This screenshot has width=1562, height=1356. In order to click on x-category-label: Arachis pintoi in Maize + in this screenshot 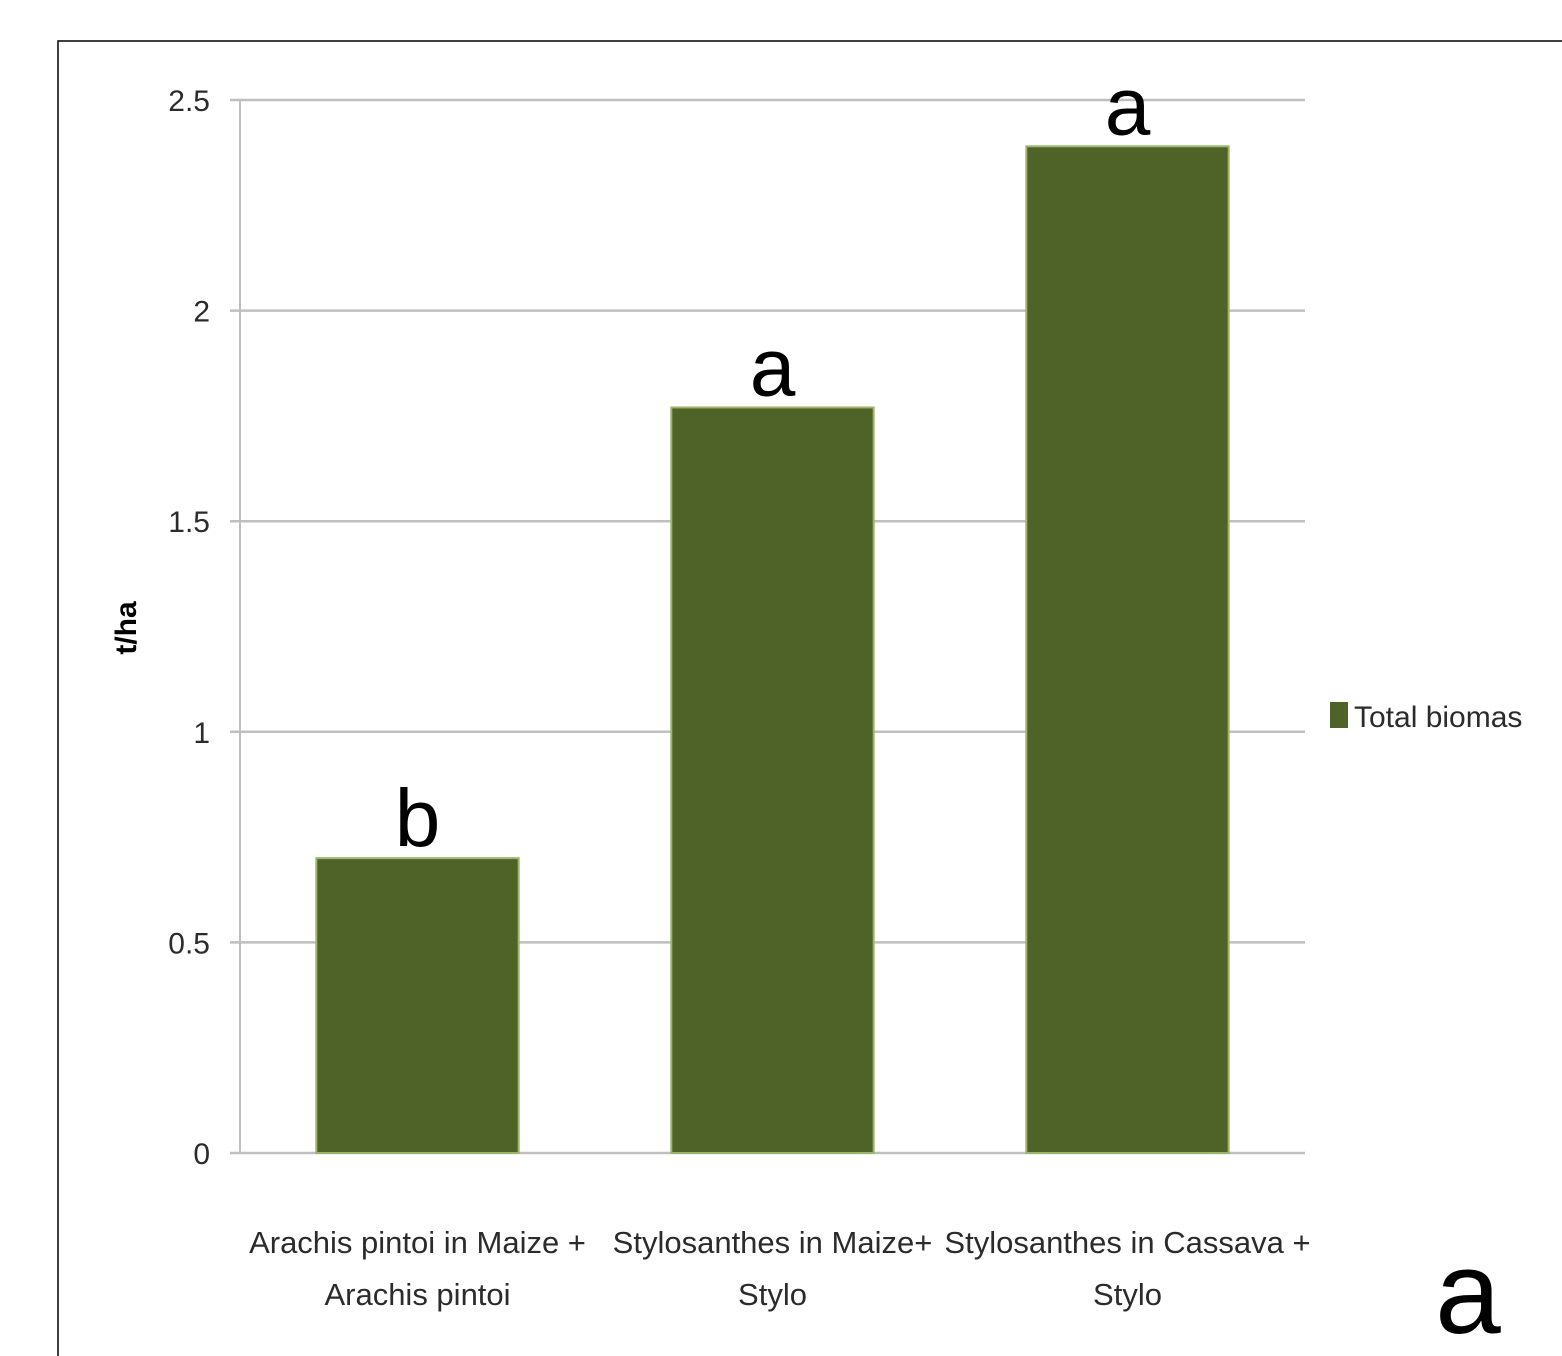, I will do `click(417, 1242)`.